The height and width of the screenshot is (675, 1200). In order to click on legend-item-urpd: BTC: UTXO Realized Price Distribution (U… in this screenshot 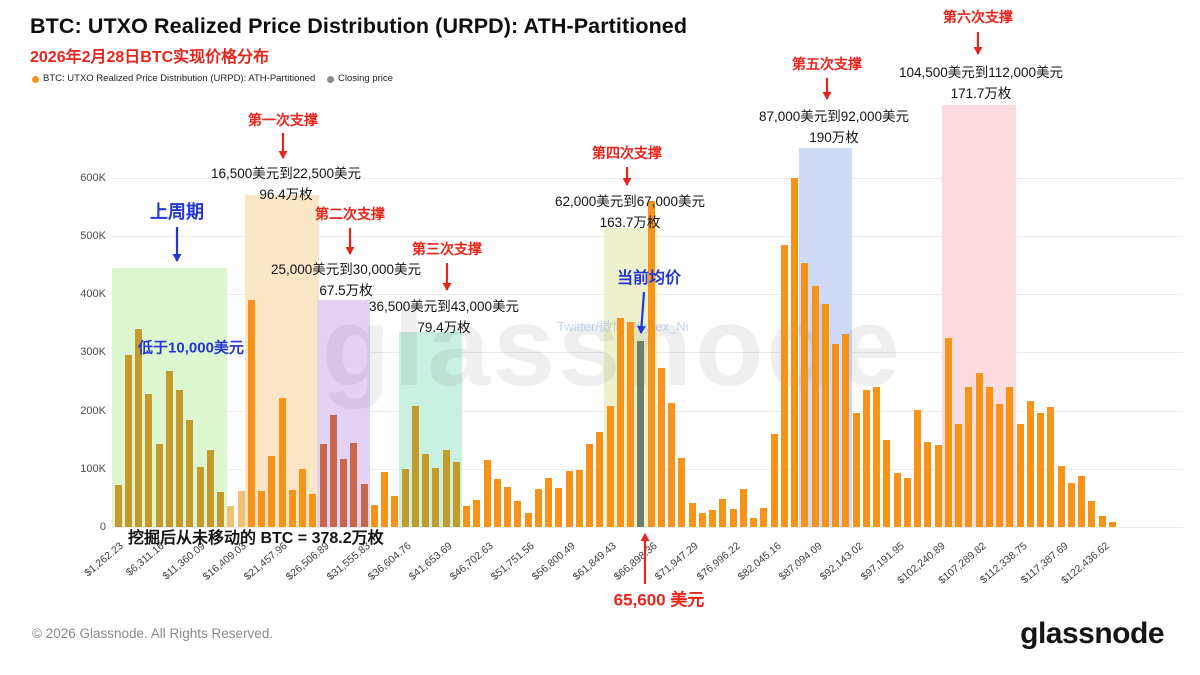, I will do `click(179, 78)`.